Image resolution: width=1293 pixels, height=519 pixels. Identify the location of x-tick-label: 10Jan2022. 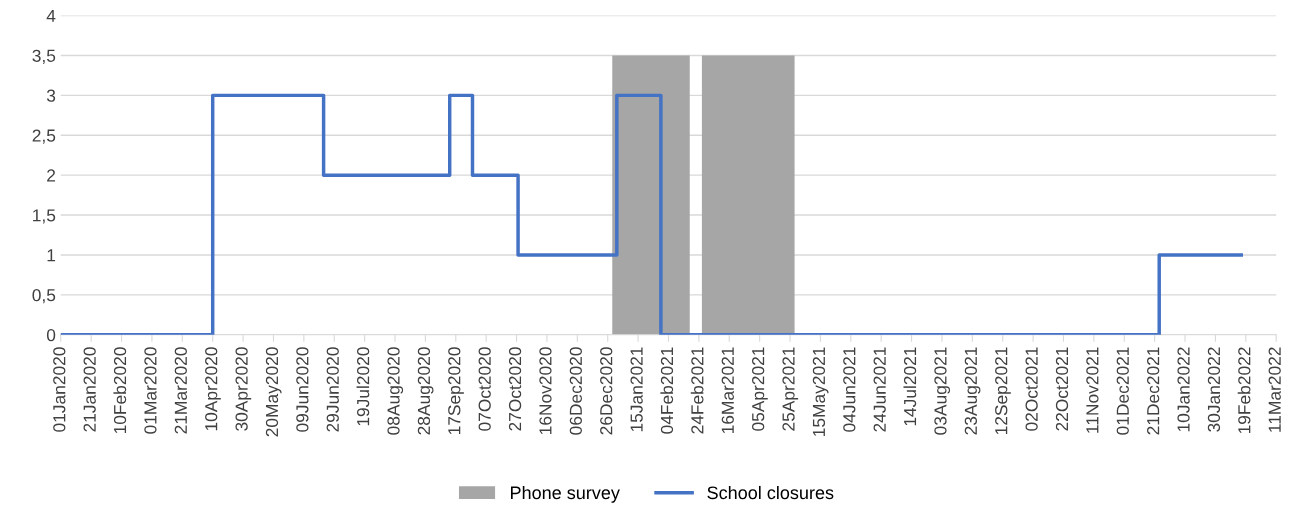
(1183, 389).